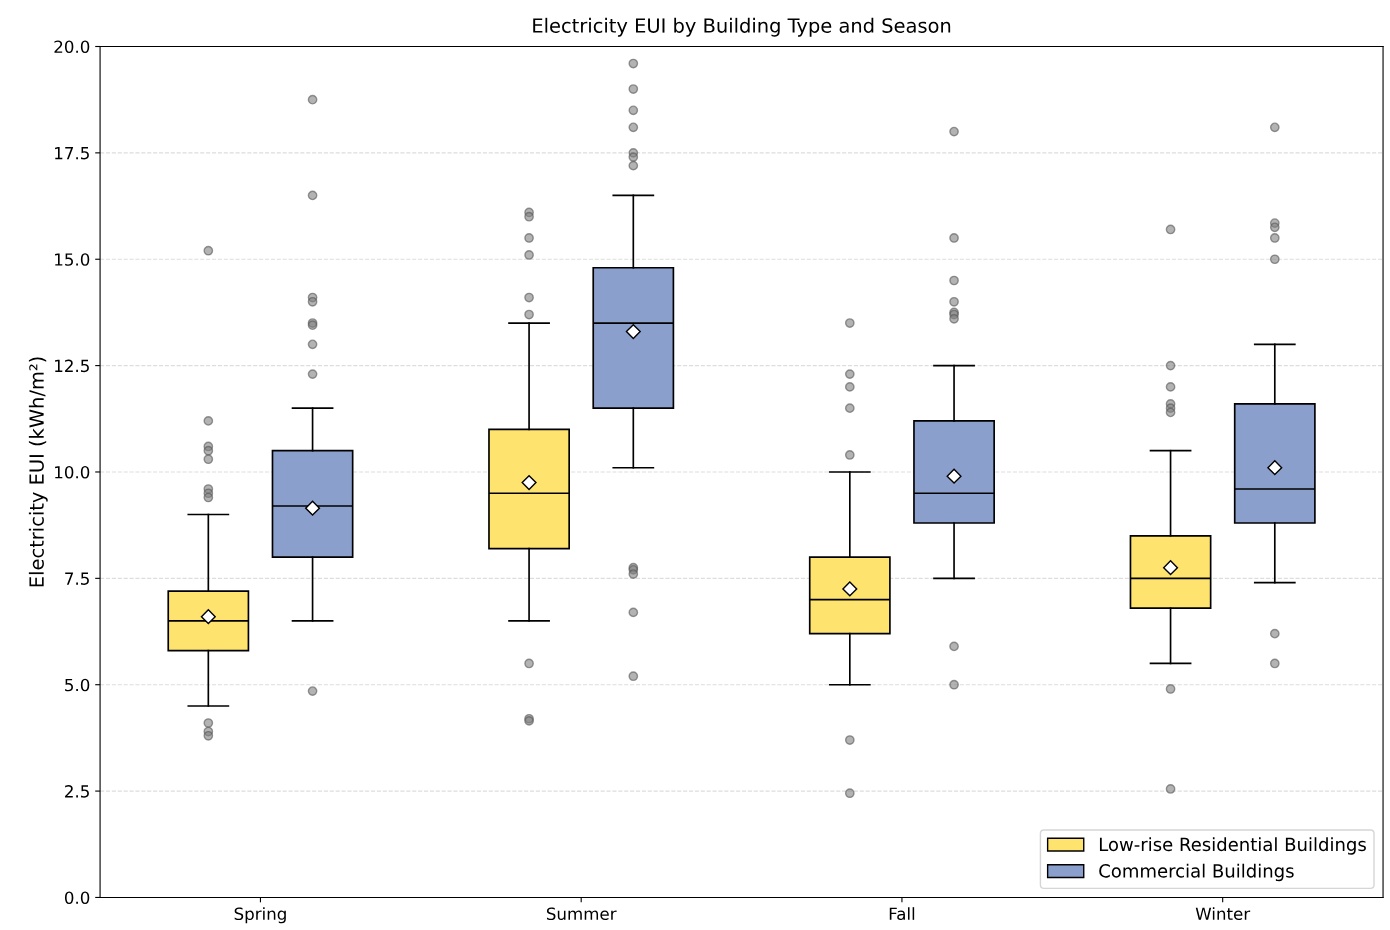 The width and height of the screenshot is (1390, 930). Describe the element at coordinates (1223, 914) in the screenshot. I see `x-tick-label: Winter` at that location.